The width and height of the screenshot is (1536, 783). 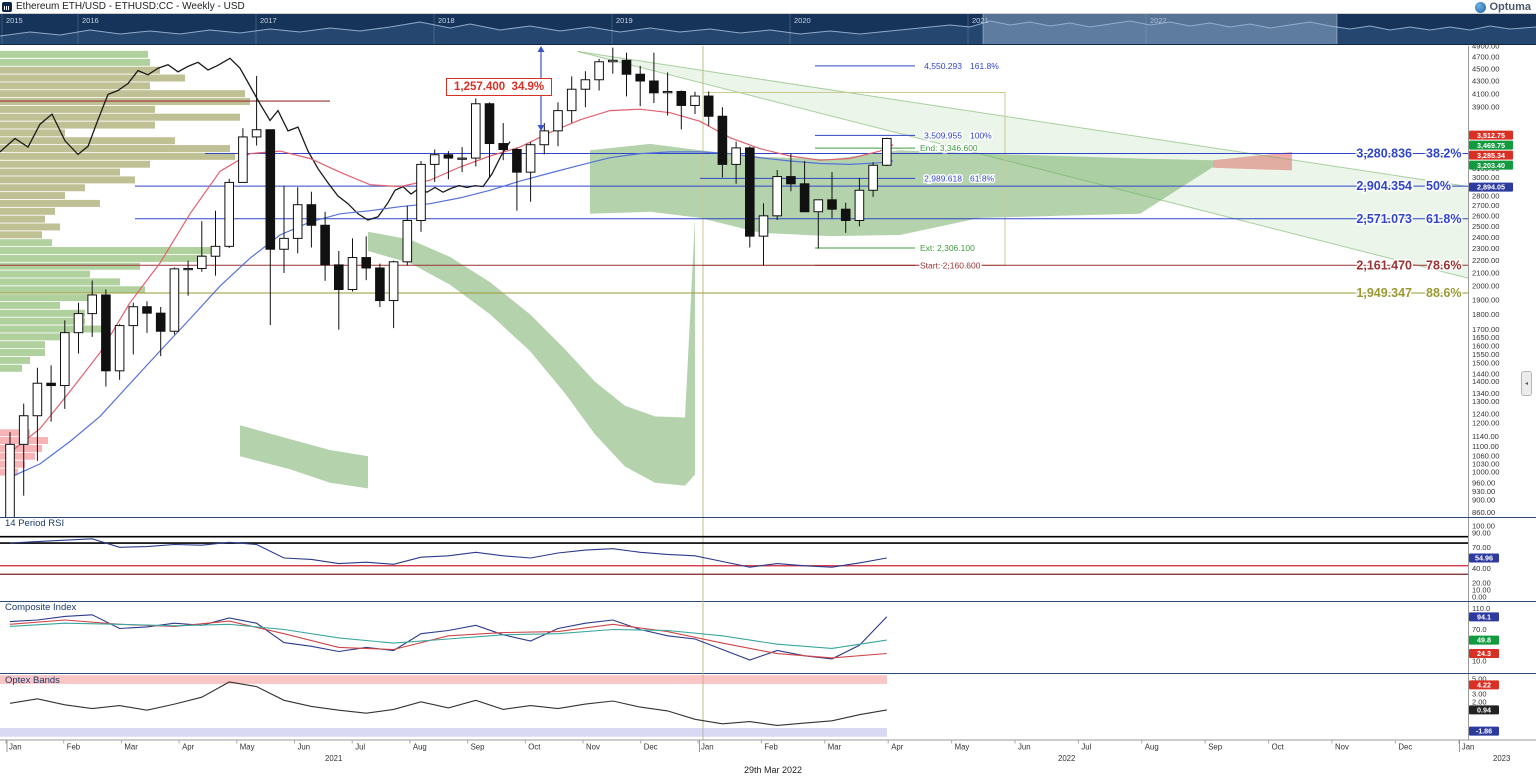 What do you see at coordinates (1479, 679) in the screenshot?
I see `svg-text: 5.00` at bounding box center [1479, 679].